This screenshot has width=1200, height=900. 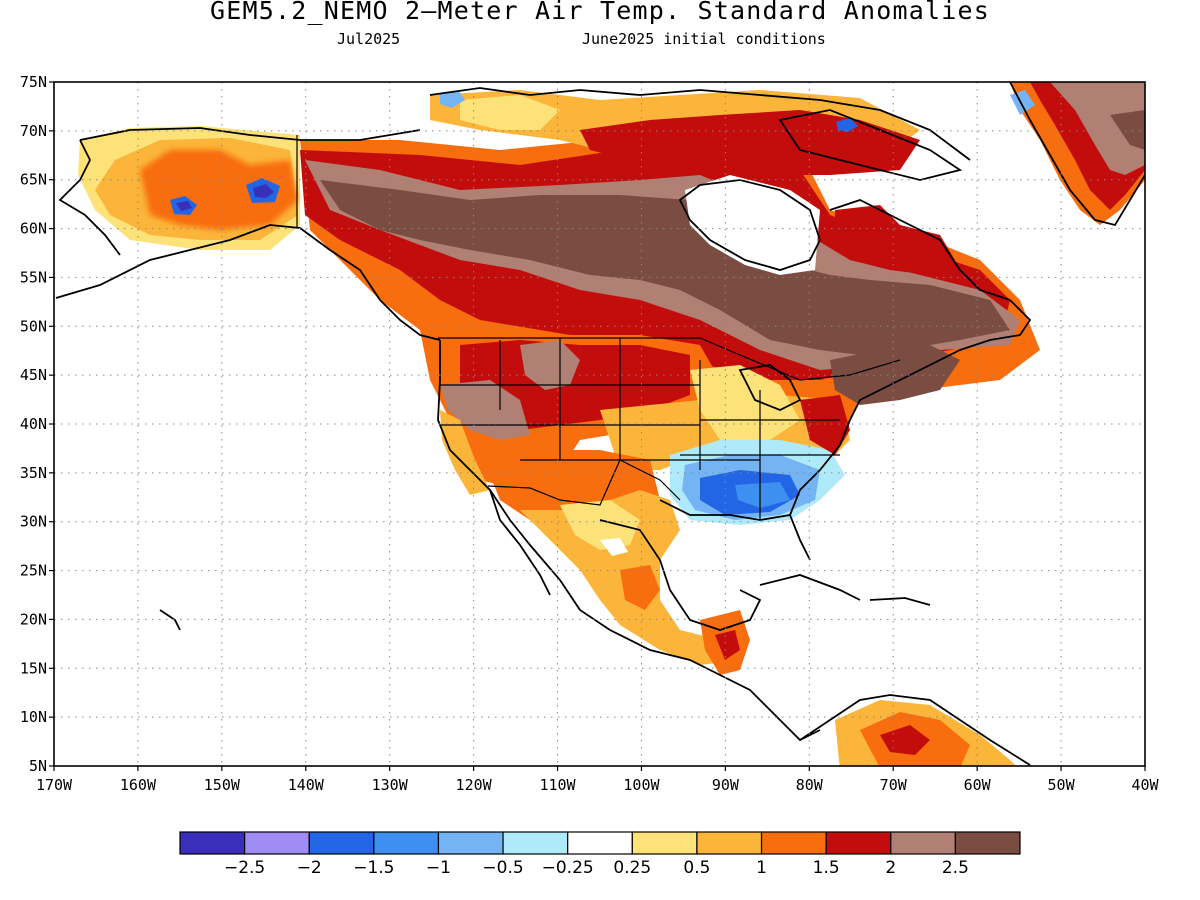 I want to click on lon-label: 60W, so click(x=978, y=785).